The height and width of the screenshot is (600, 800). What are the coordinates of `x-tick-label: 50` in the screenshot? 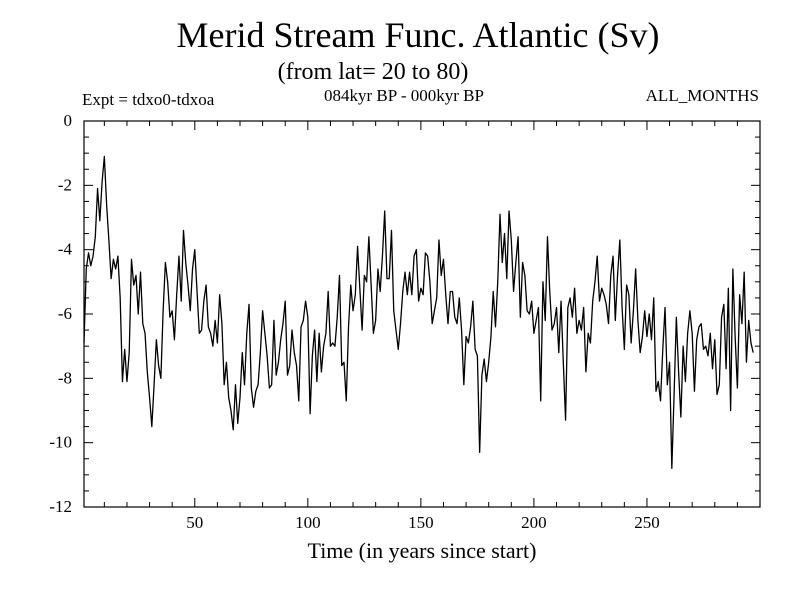 It's located at (194, 522).